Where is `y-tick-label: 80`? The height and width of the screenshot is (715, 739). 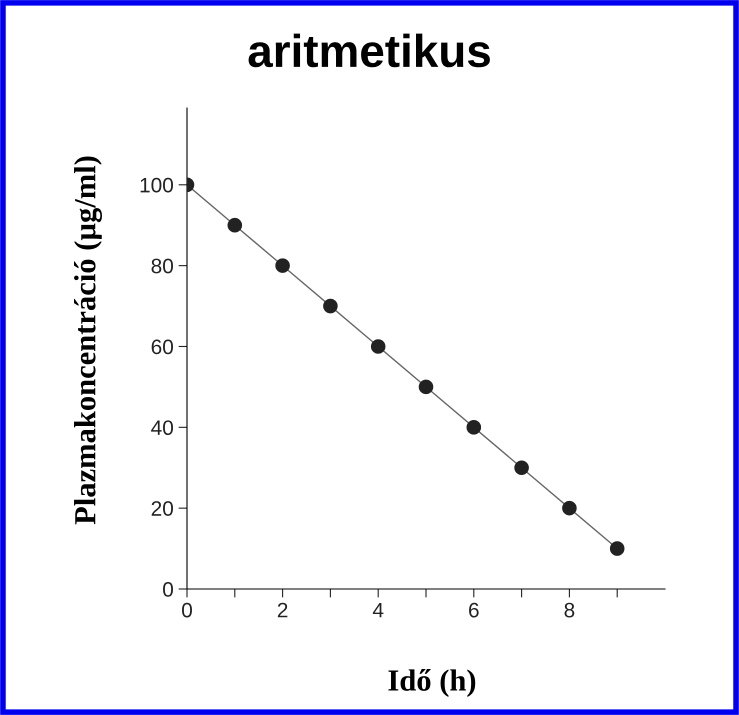
y-tick-label: 80 is located at coordinates (162, 266).